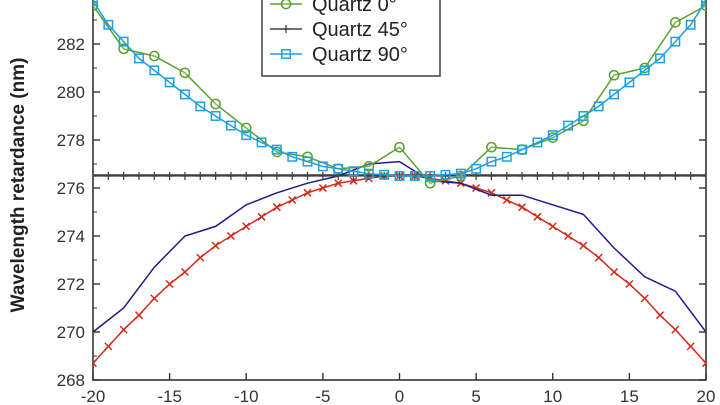 This screenshot has width=720, height=405. What do you see at coordinates (18, 185) in the screenshot?
I see `y-axis-title: Wavelength retardance (nm)` at bounding box center [18, 185].